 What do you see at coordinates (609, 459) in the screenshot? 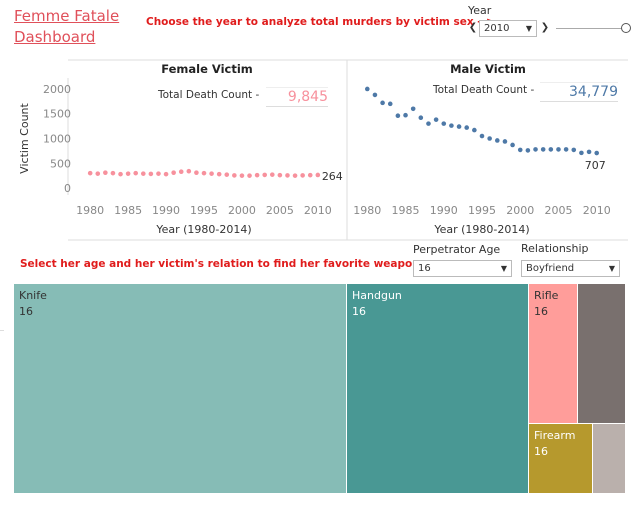
I see `treemap-cell-other-light` at bounding box center [609, 459].